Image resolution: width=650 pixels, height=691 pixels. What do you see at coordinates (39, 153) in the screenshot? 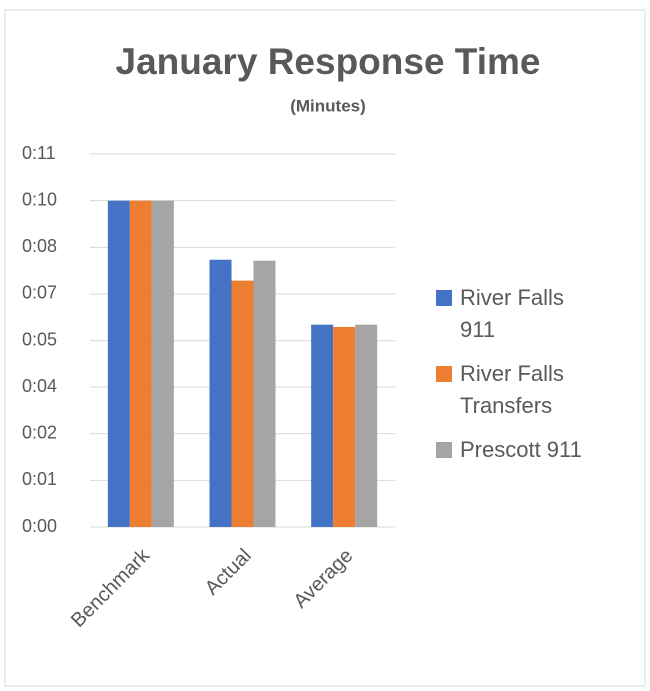
I see `y-tick-label: 0:11` at bounding box center [39, 153].